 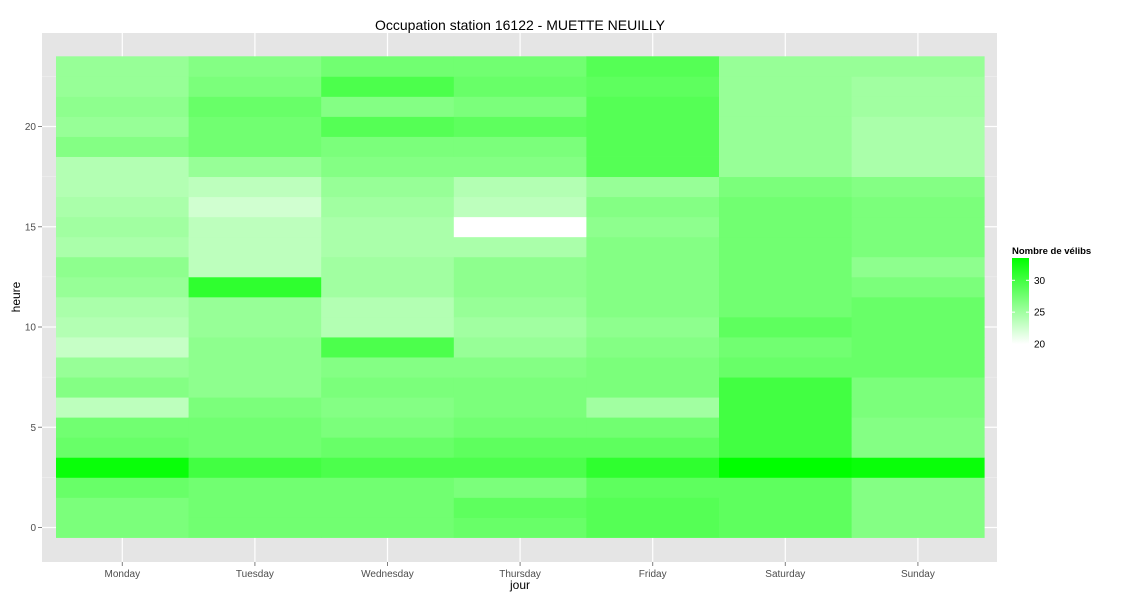 I want to click on legend-title: Nombre de vélibs, so click(x=1051, y=251).